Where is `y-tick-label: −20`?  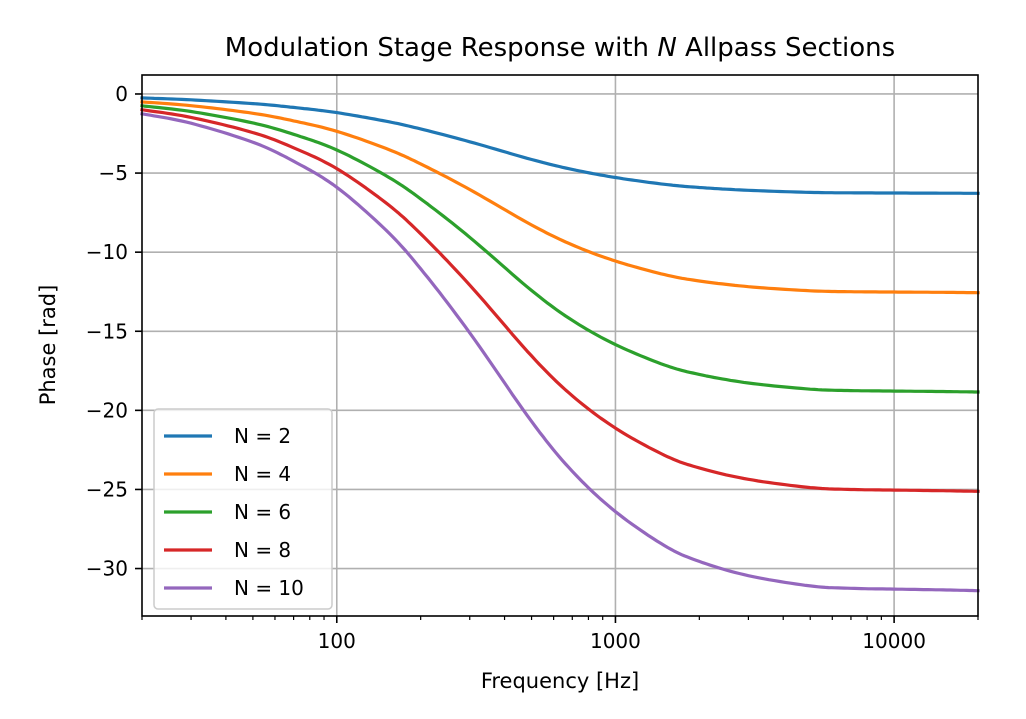
y-tick-label: −20 is located at coordinates (107, 410).